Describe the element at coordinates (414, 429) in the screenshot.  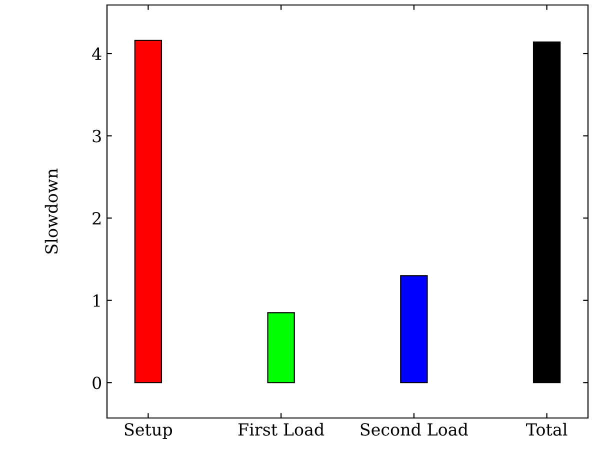
I see `x-tick-label: Second Load` at that location.